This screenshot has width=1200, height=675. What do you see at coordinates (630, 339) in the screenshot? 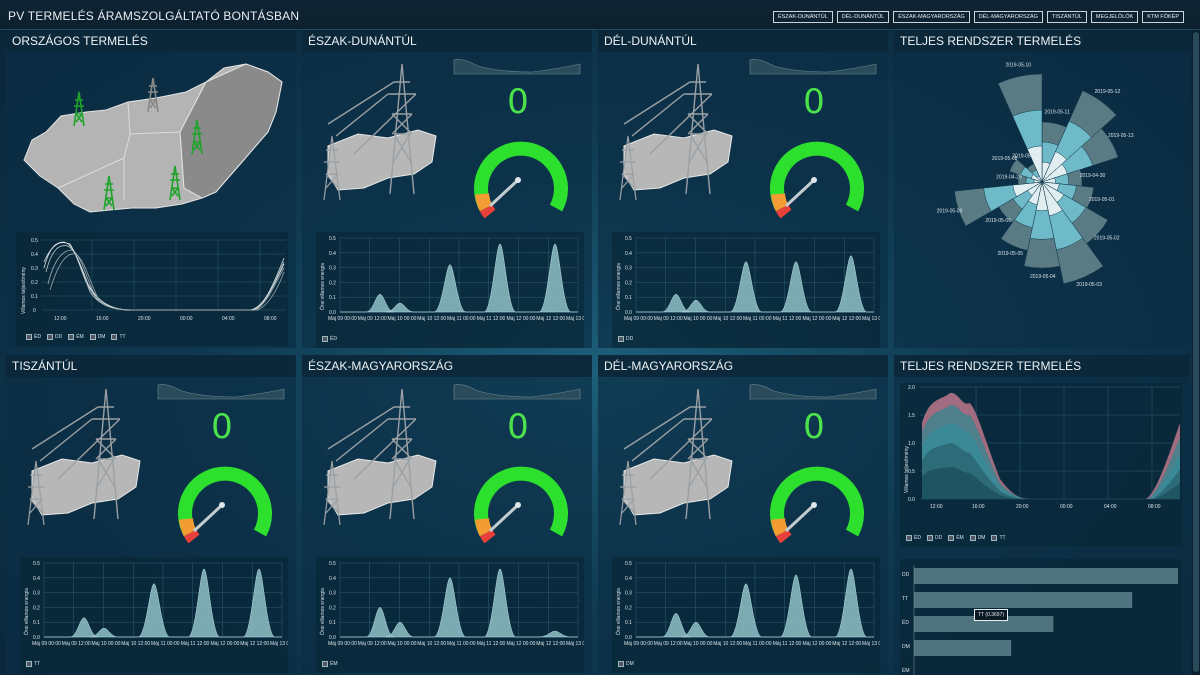
I see `legend-label: DD` at bounding box center [630, 339].